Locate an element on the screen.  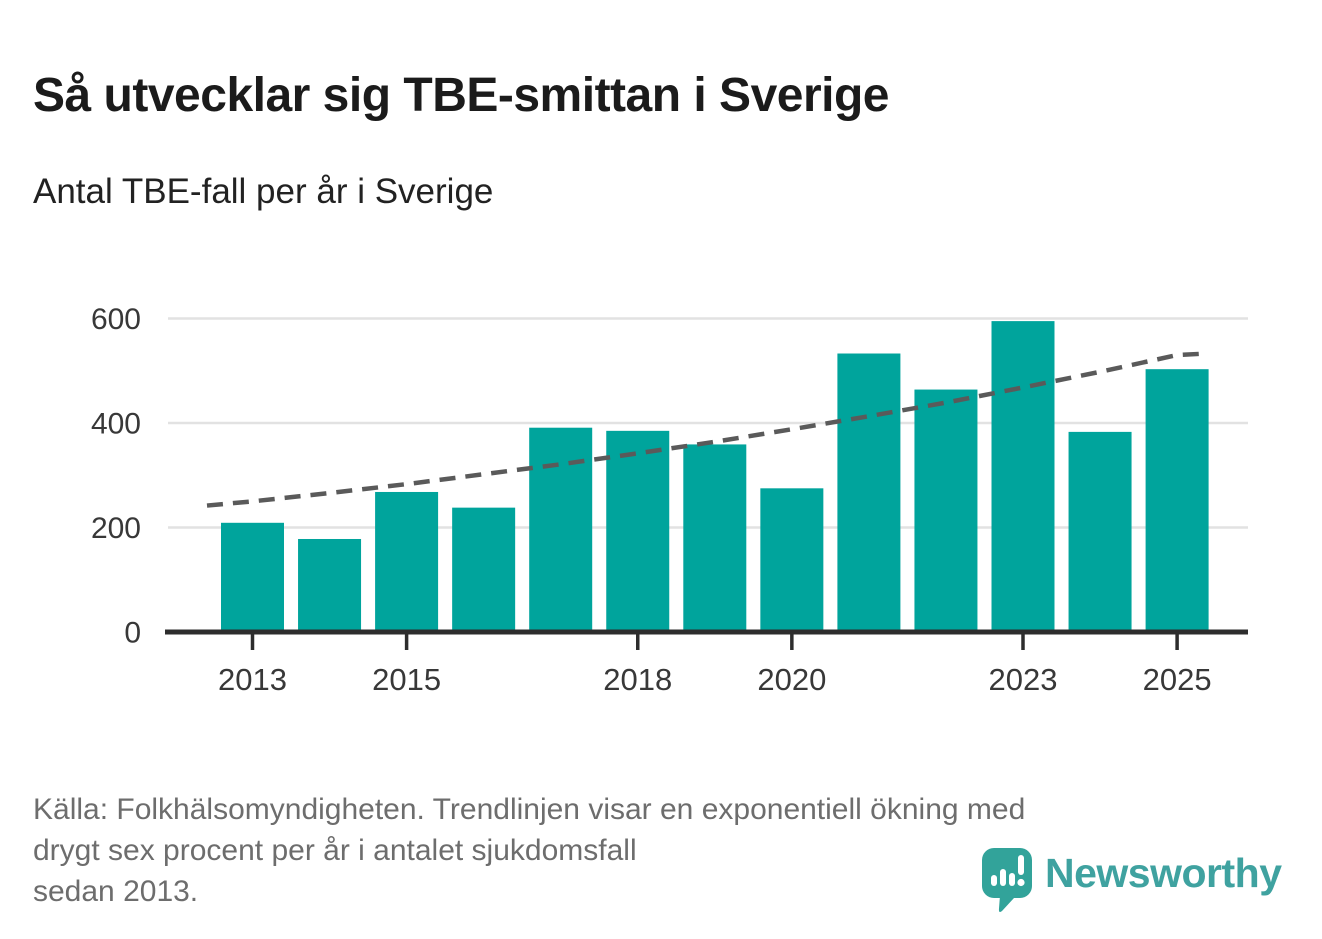
bar-2022 is located at coordinates (946, 510).